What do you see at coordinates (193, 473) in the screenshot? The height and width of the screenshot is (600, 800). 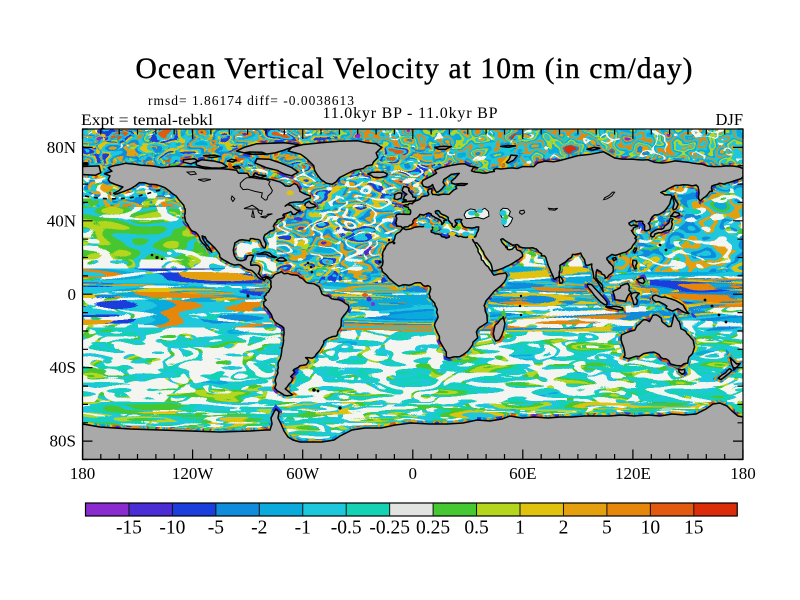 I see `svg-text: 120W` at bounding box center [193, 473].